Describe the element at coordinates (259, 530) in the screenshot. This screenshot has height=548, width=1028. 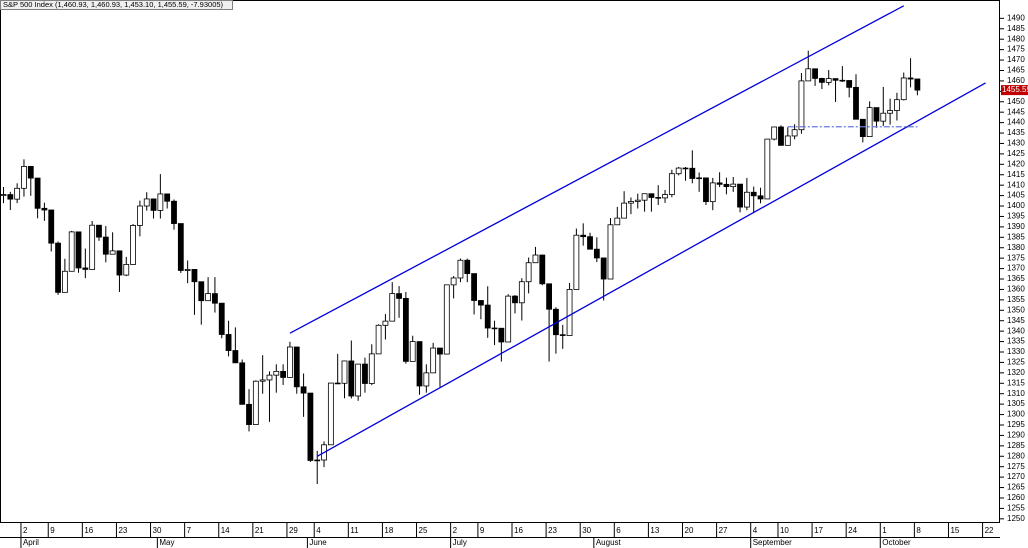
I see `x-tick-label: 21` at that location.